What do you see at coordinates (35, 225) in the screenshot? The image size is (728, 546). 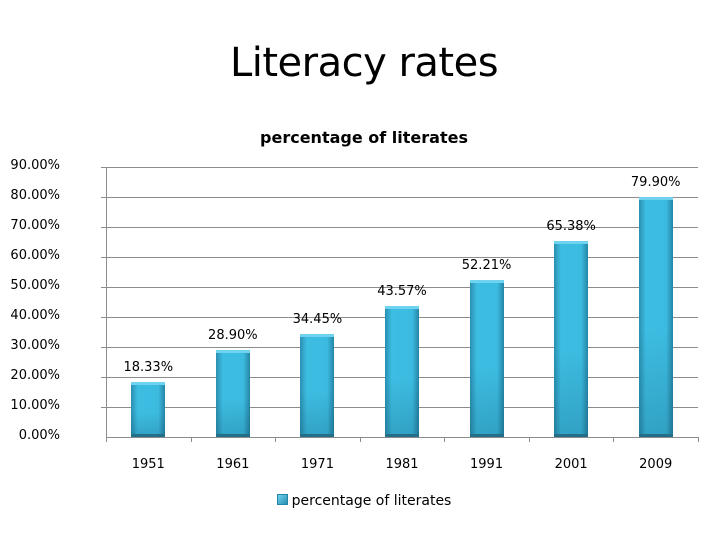 I see `y-tick-label: 70.00%` at bounding box center [35, 225].